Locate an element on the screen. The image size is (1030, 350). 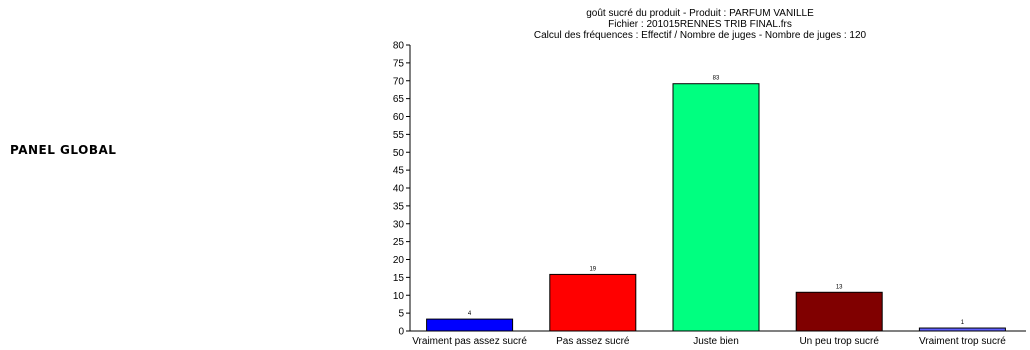
category-label: Juste bien is located at coordinates (716, 341).